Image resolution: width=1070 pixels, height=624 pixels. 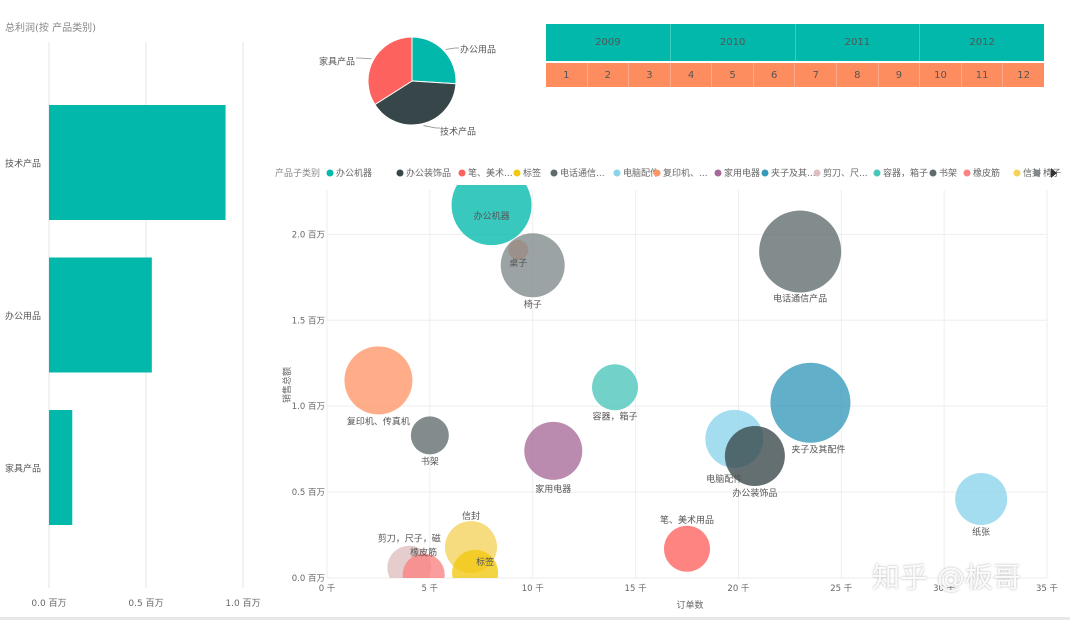 What do you see at coordinates (742, 173) in the screenshot?
I see `legend-label-8: 家用电器` at bounding box center [742, 173].